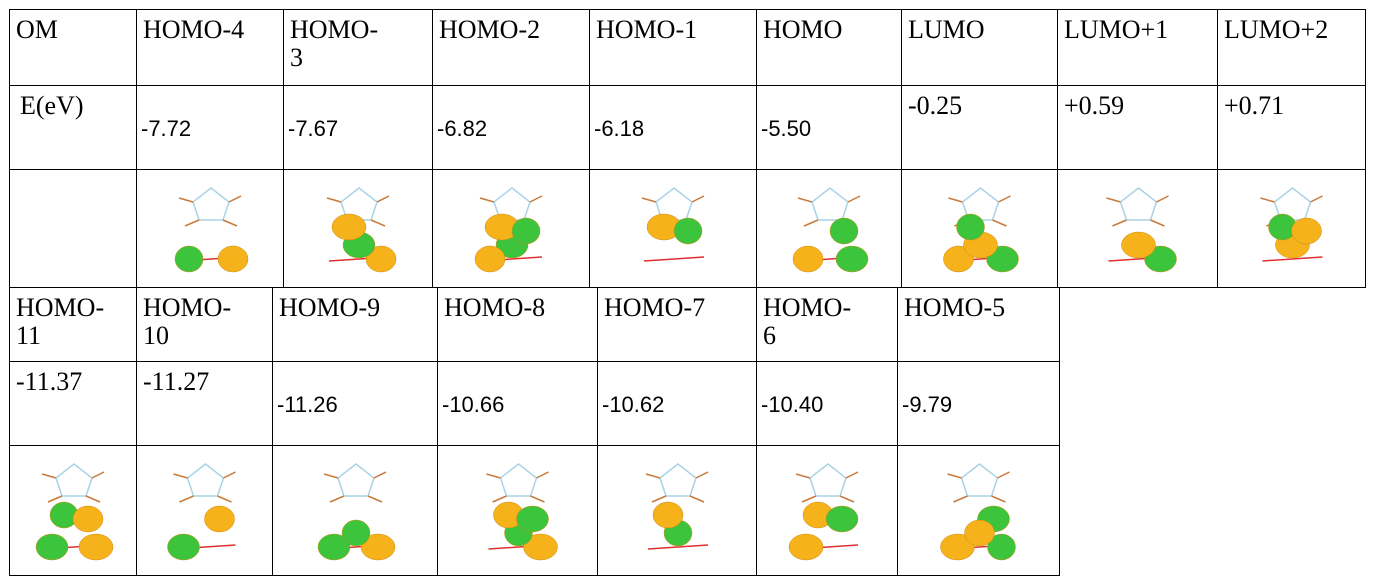  What do you see at coordinates (677, 324) in the screenshot?
I see `table-cell: HOMO-7` at bounding box center [677, 324].